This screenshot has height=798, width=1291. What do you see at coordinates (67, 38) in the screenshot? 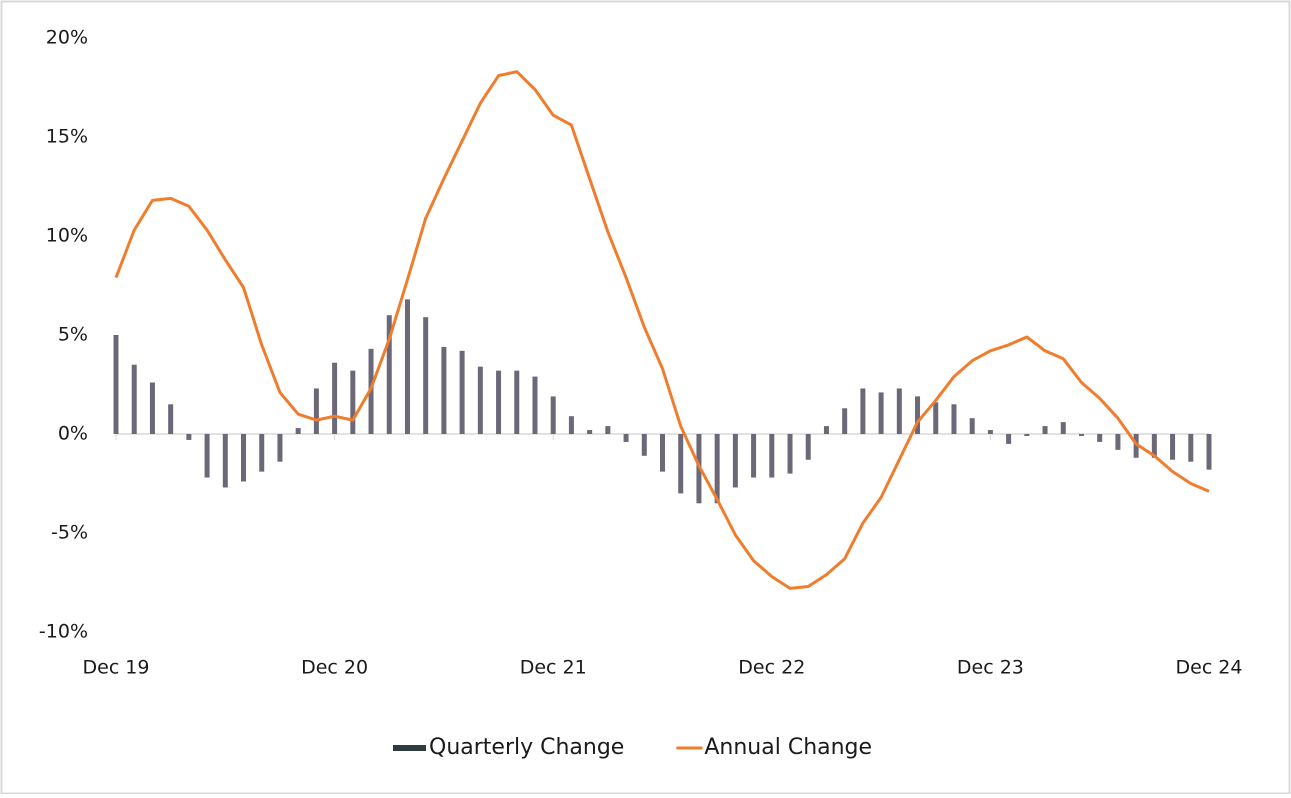
I see `y-tick-label: 20%` at bounding box center [67, 38].